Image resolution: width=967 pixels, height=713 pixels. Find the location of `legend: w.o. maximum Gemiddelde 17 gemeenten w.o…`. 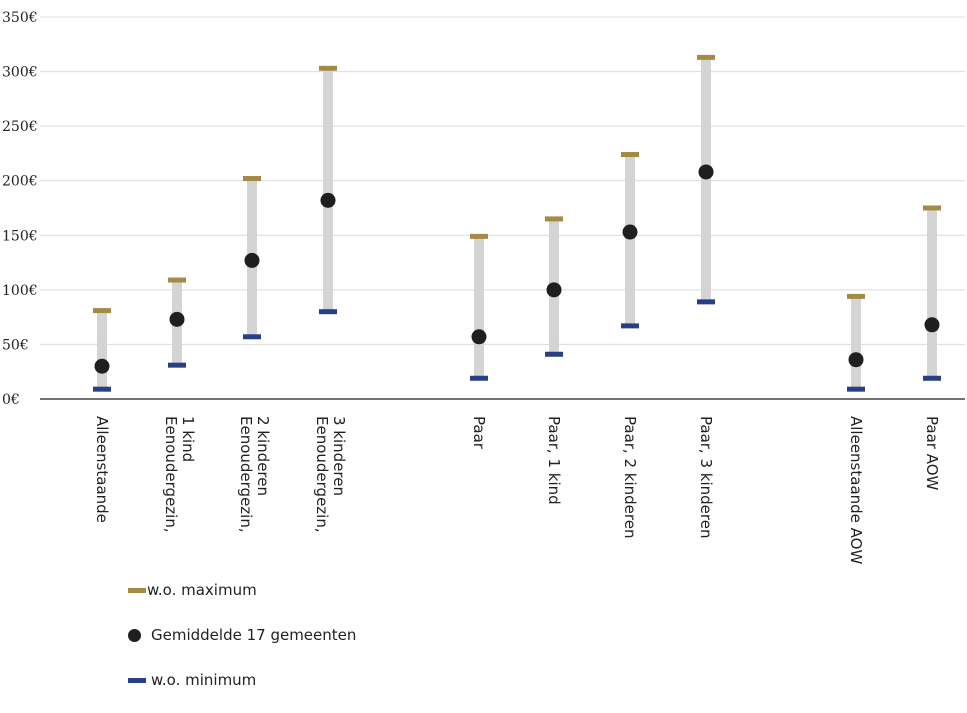

legend: w.o. maximum Gemiddelde 17 gemeenten w.o… is located at coordinates (242, 645).